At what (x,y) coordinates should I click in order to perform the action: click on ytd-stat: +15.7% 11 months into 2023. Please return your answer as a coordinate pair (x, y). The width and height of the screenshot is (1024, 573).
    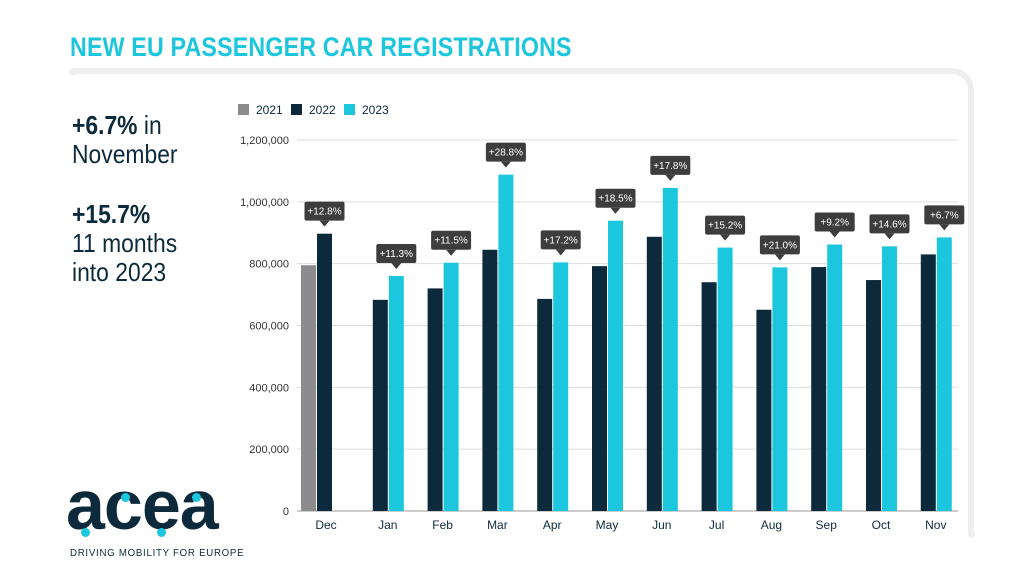
    Looking at the image, I should click on (124, 243).